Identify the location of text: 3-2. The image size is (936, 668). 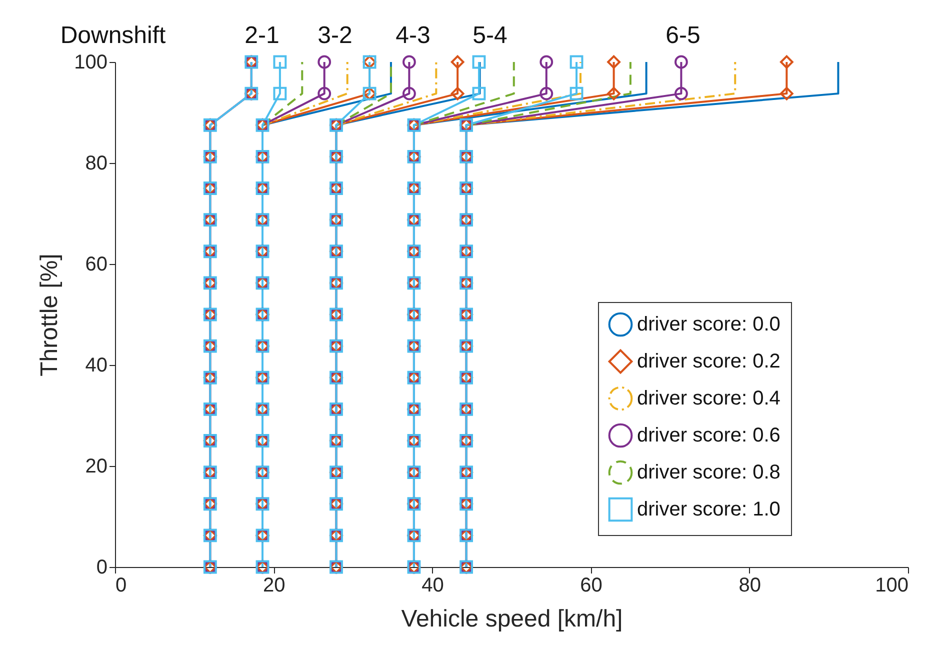
(335, 35).